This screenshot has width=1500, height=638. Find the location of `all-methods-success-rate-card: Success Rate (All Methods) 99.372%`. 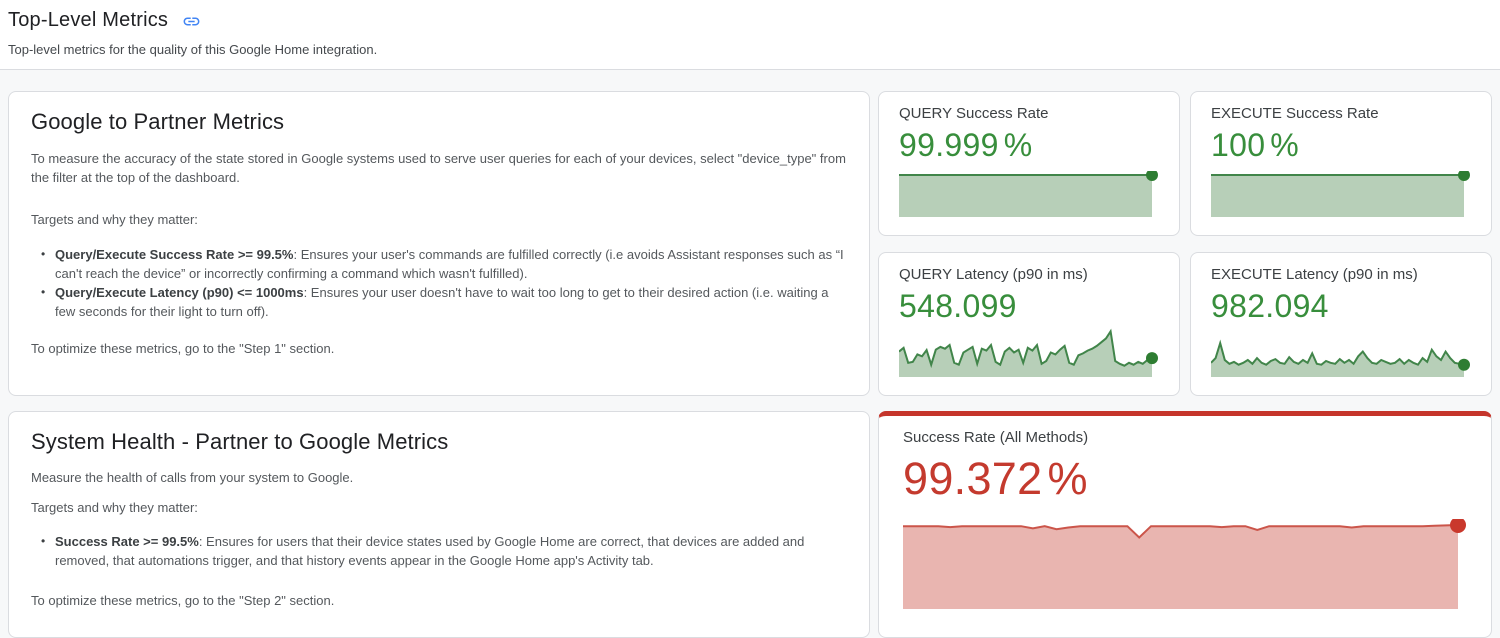

all-methods-success-rate-card: Success Rate (All Methods) 99.372% is located at coordinates (1185, 524).